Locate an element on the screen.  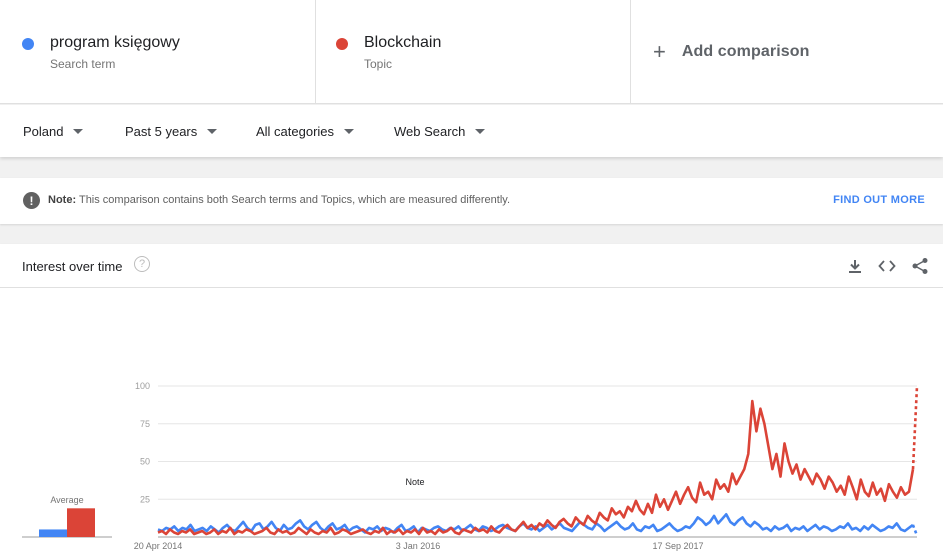
y-tick-label: 100 is located at coordinates (142, 386).